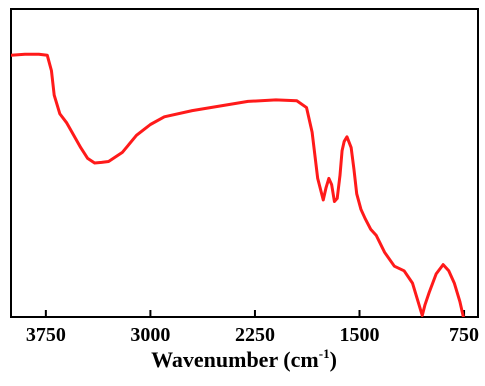  What do you see at coordinates (235, 359) in the screenshot?
I see `x-axis-title-main: Wavenumber (cm` at bounding box center [235, 359].